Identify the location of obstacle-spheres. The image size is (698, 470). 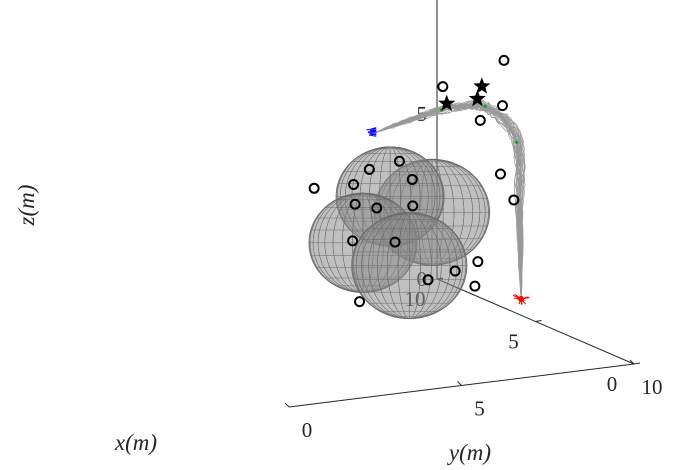
(399, 233).